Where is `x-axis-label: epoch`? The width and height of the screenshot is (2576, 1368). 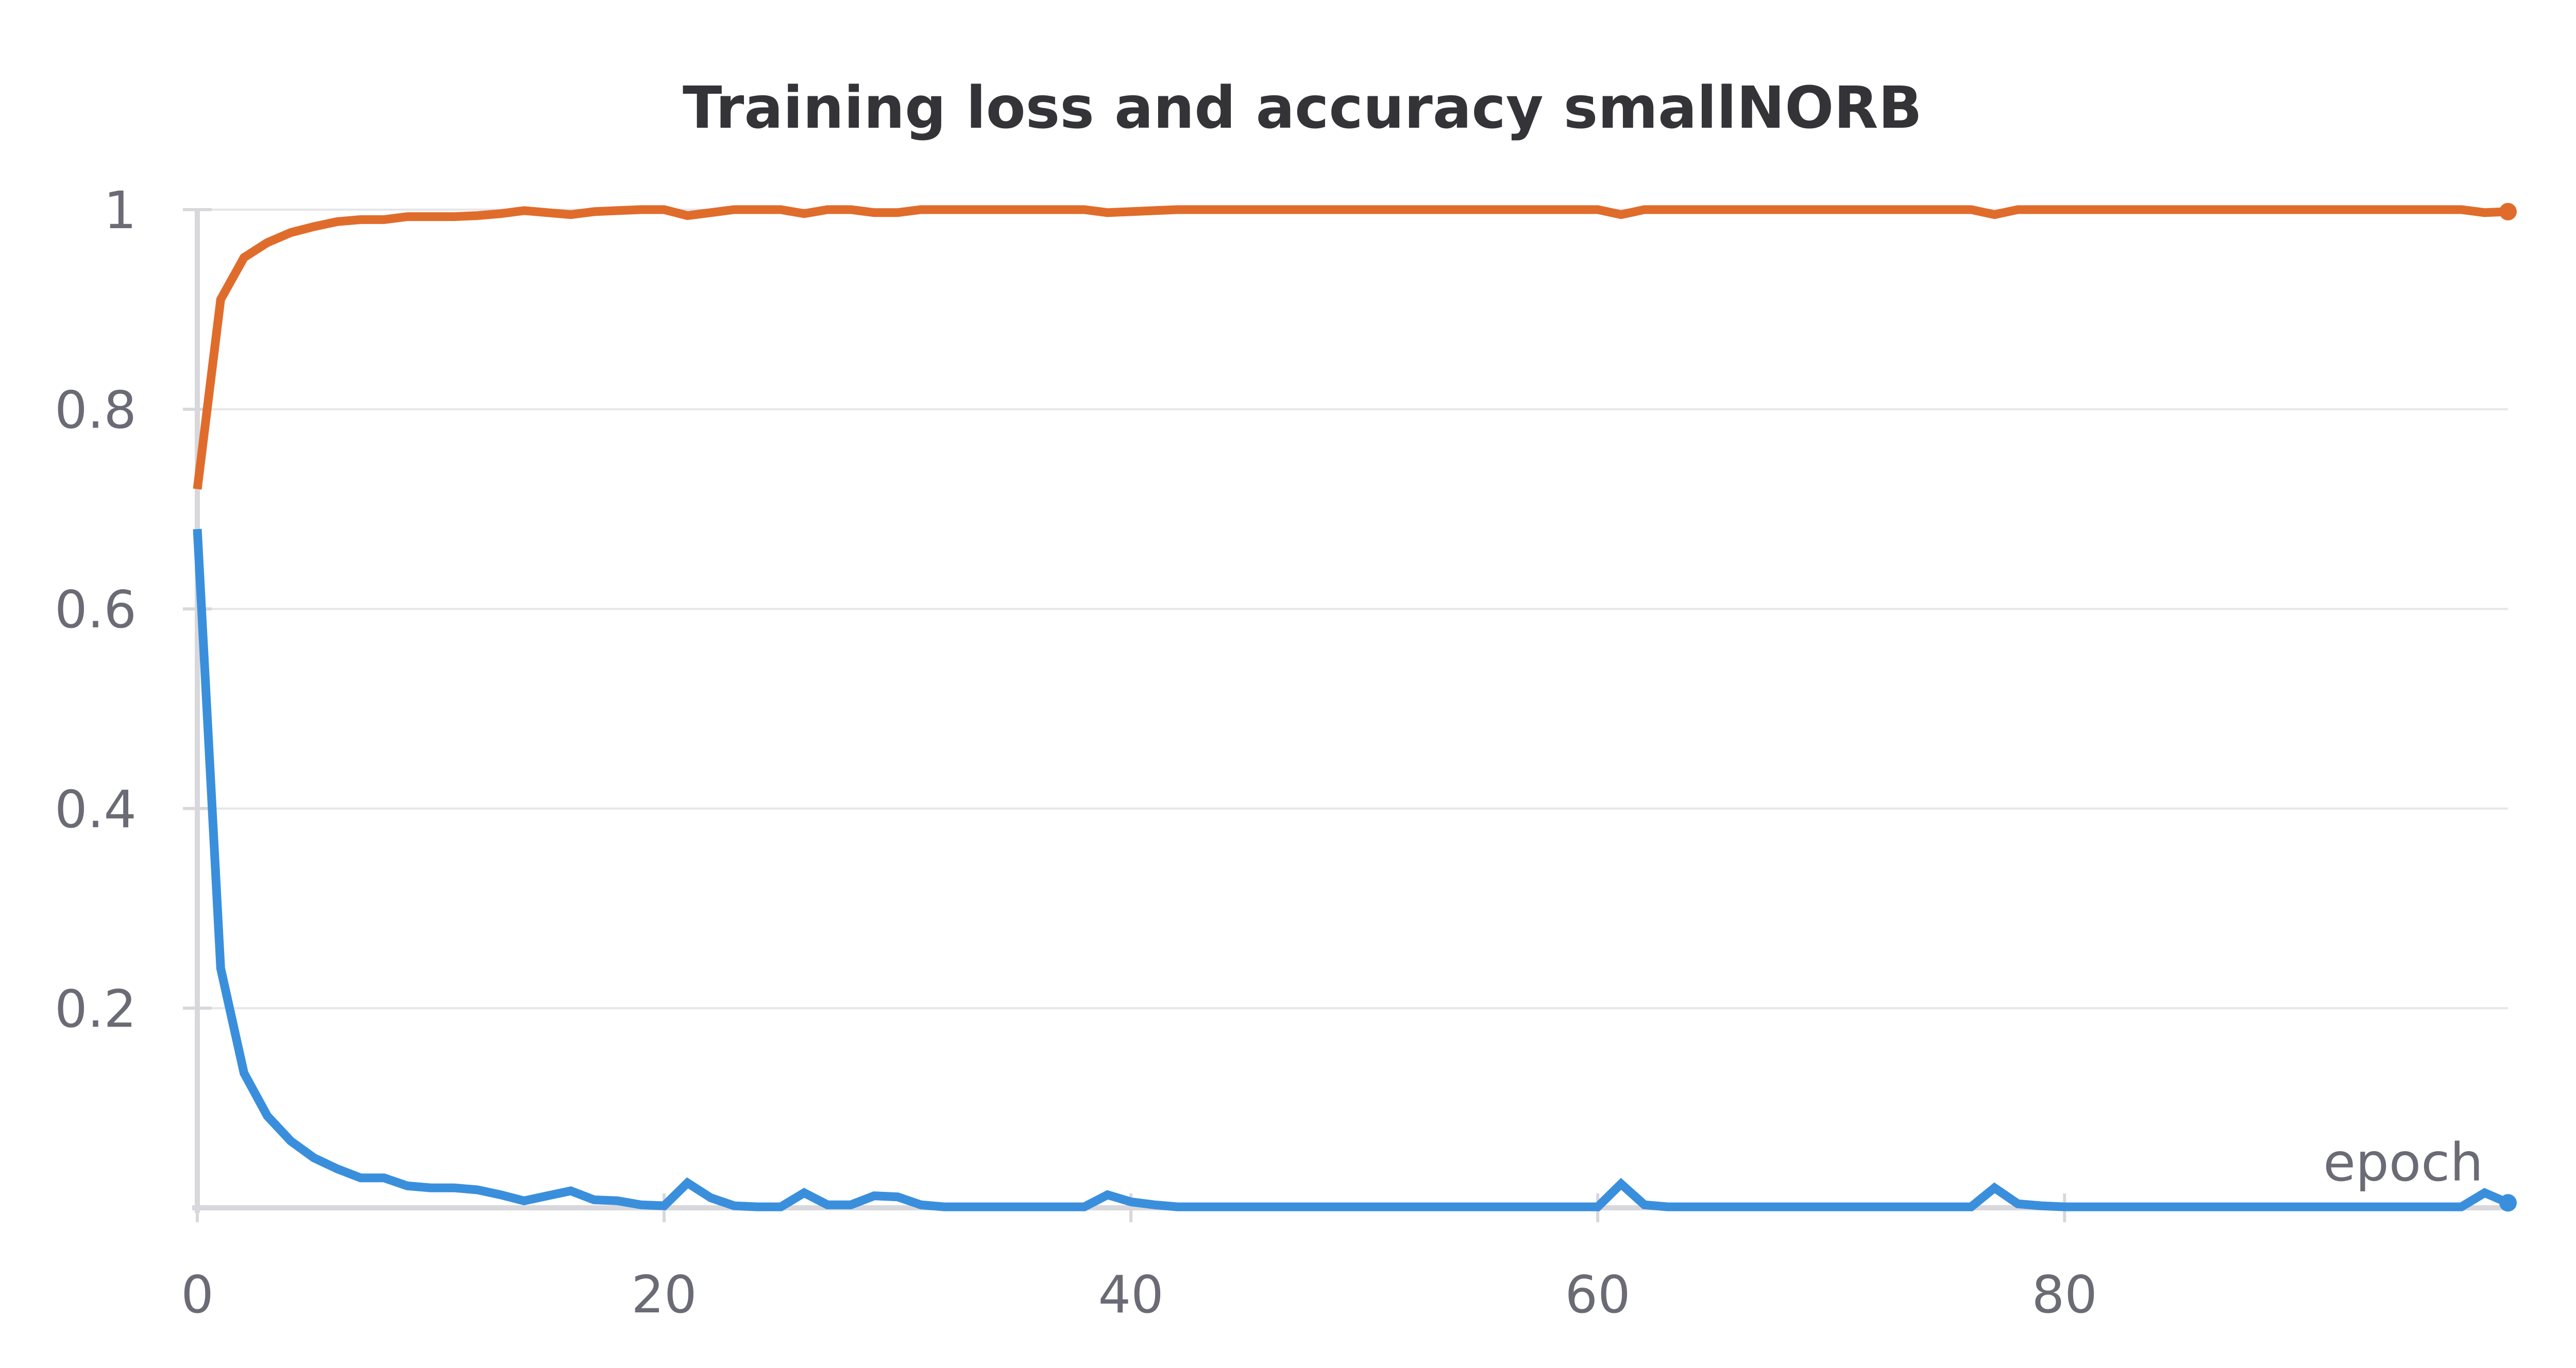
x-axis-label: epoch is located at coordinates (2403, 1162).